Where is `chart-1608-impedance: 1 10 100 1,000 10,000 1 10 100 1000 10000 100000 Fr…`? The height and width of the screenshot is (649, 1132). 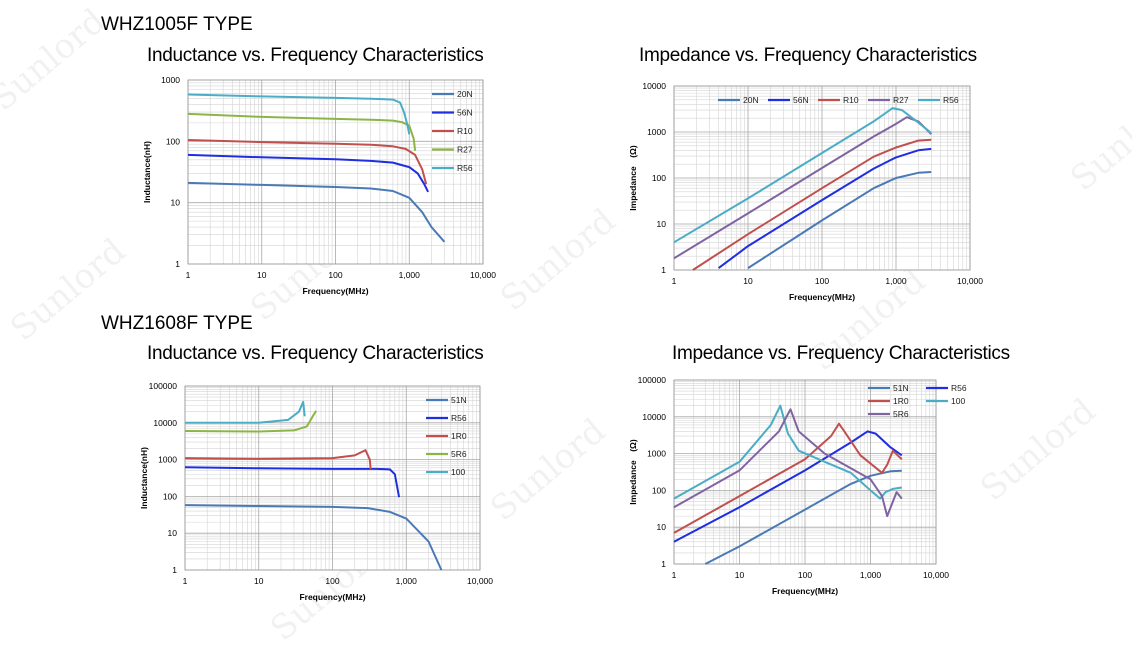 chart-1608-impedance: 1 10 100 1,000 10,000 1 10 100 1000 10000 100000 Fr… is located at coordinates (797, 485).